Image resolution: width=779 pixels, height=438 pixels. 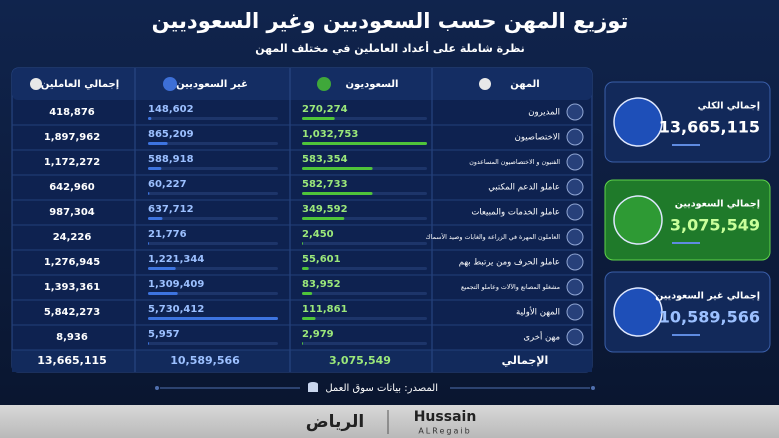 I want to click on total-value: 1,172,272, so click(x=72, y=162).